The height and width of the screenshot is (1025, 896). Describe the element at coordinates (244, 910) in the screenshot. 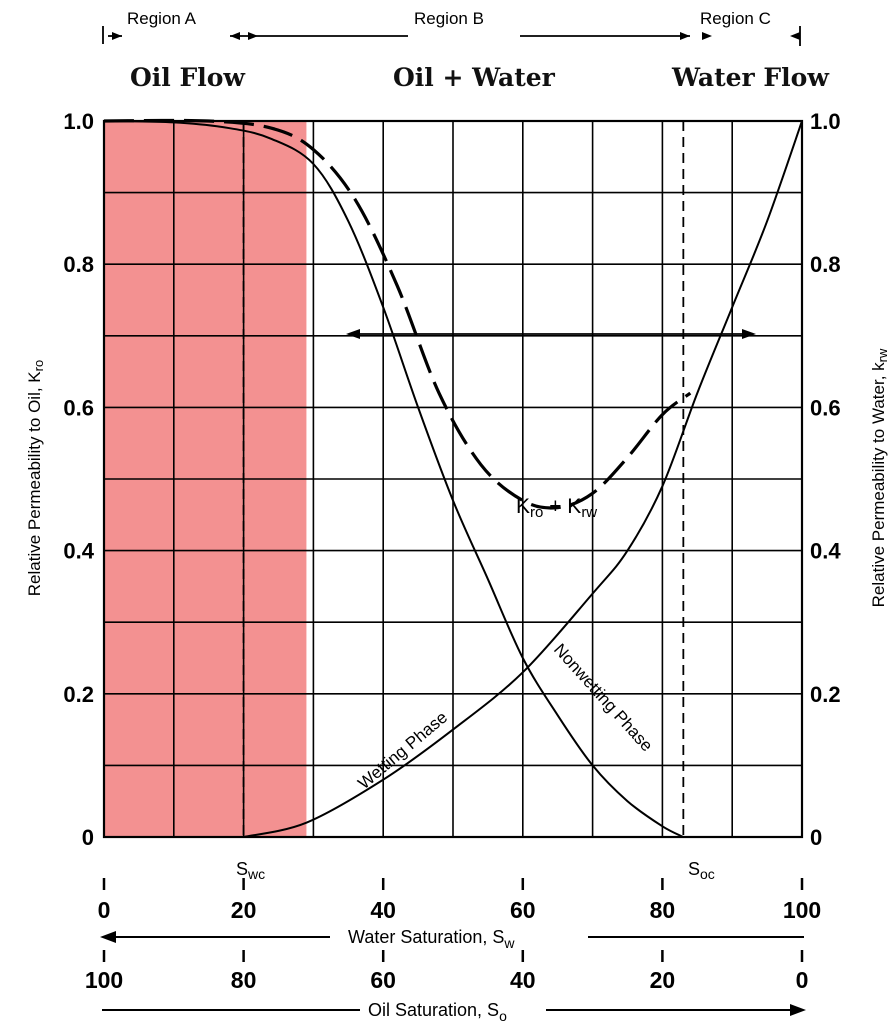

I see `x-water-tick-label: 20` at that location.